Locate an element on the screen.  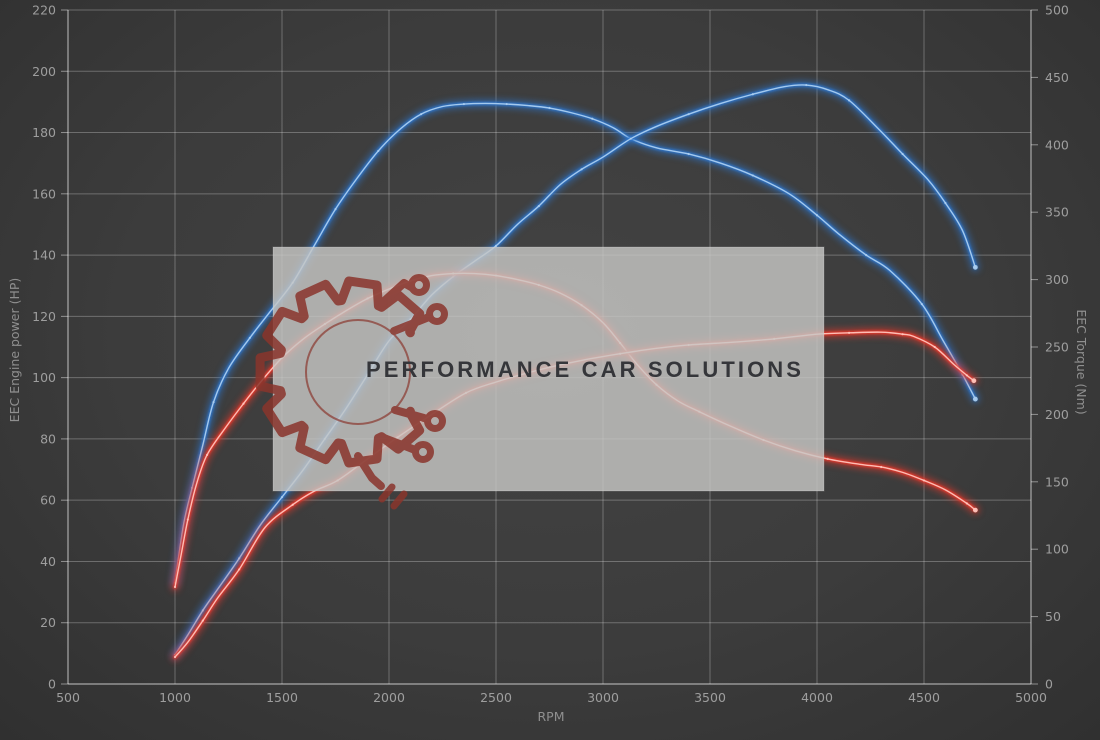
y-left-tick: 100 is located at coordinates (44, 377).